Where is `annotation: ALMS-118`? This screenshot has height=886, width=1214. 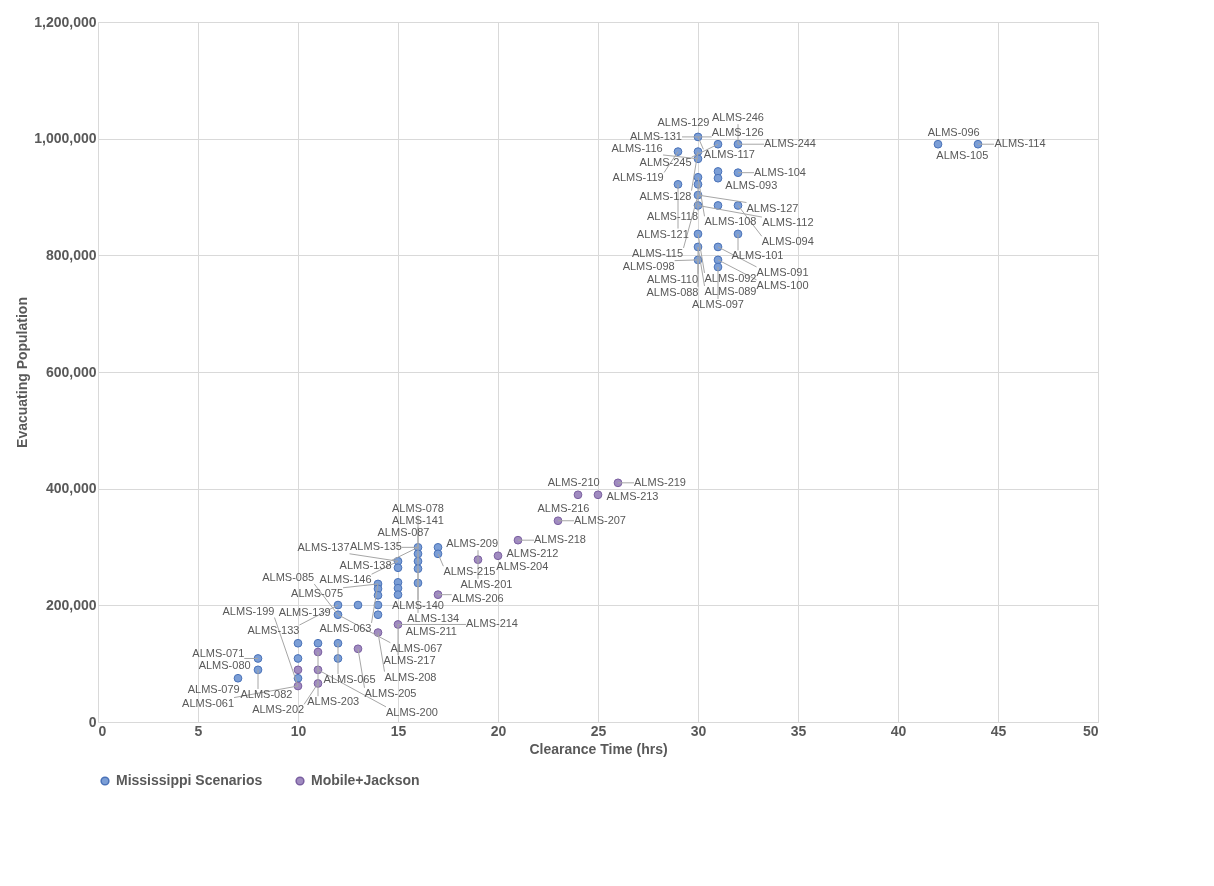
annotation: ALMS-118 is located at coordinates (672, 216).